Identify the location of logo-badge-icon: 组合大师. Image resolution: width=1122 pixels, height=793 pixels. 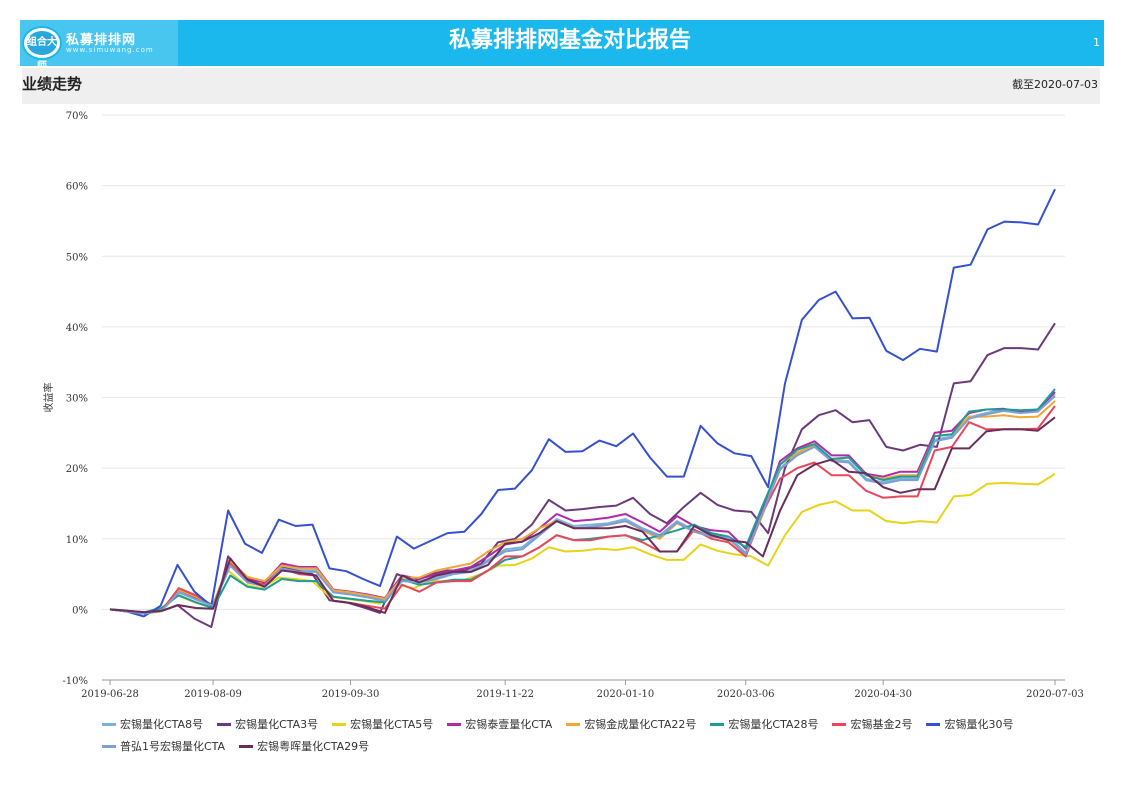
(42, 49).